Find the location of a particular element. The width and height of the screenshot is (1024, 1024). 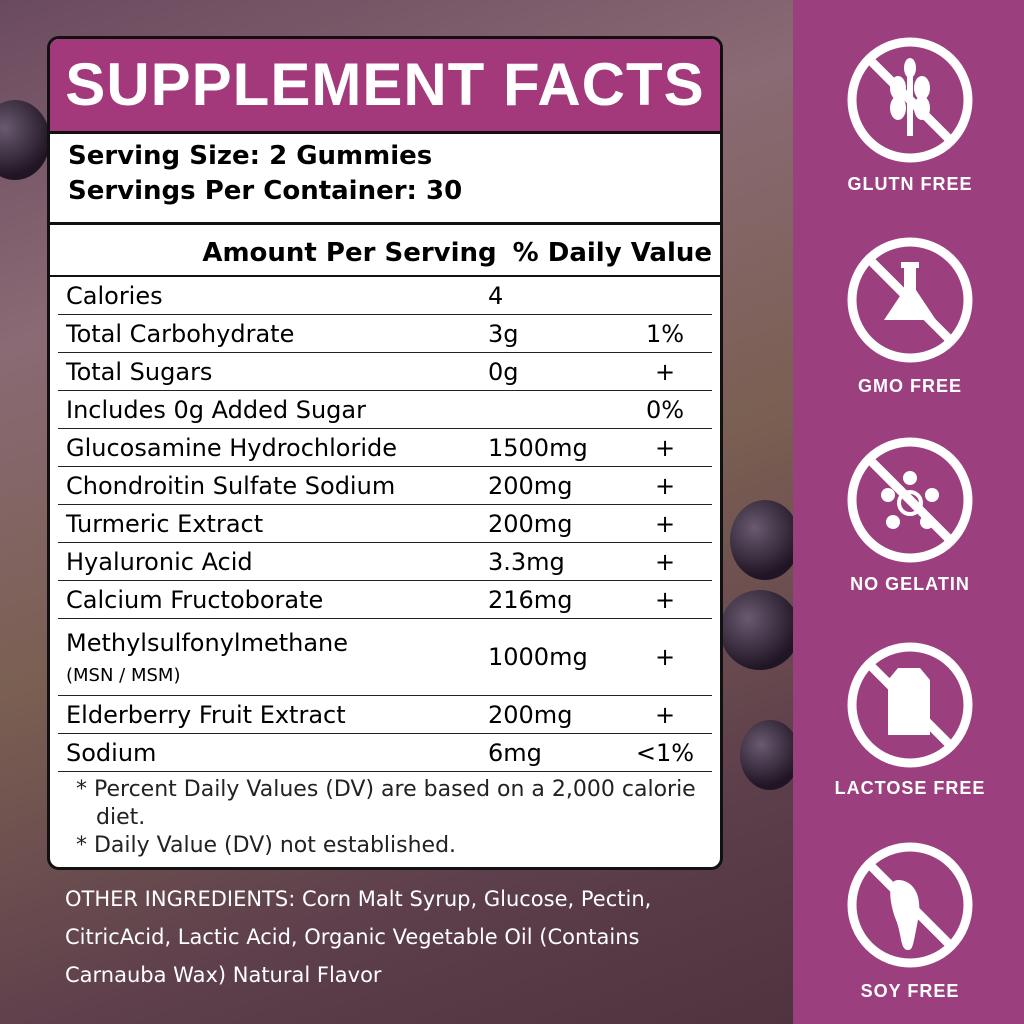

dv-cell: <1% is located at coordinates (665, 753).